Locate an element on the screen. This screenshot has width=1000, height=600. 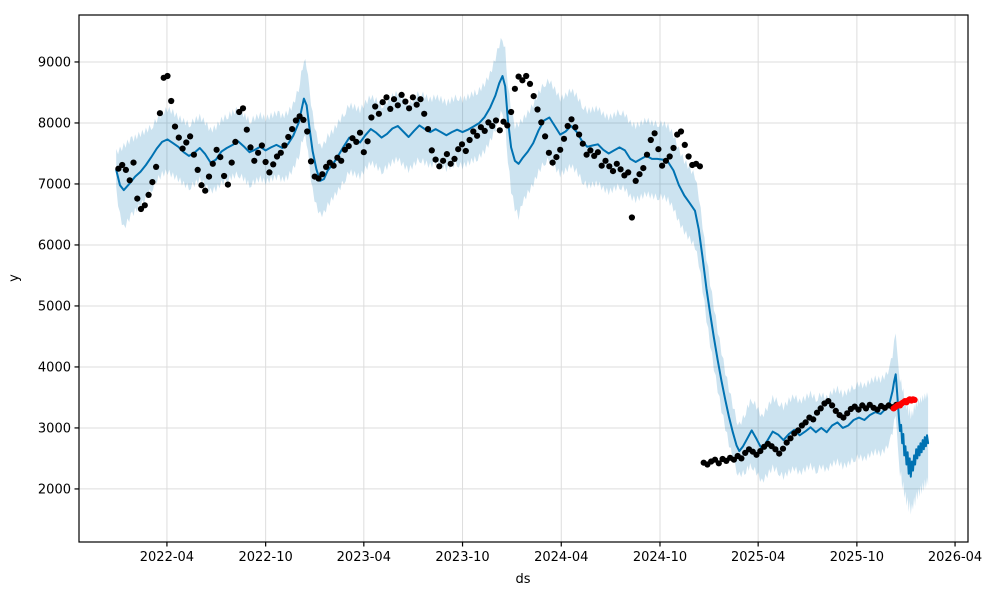
y-tick-label: 3000 is located at coordinates (54, 428).